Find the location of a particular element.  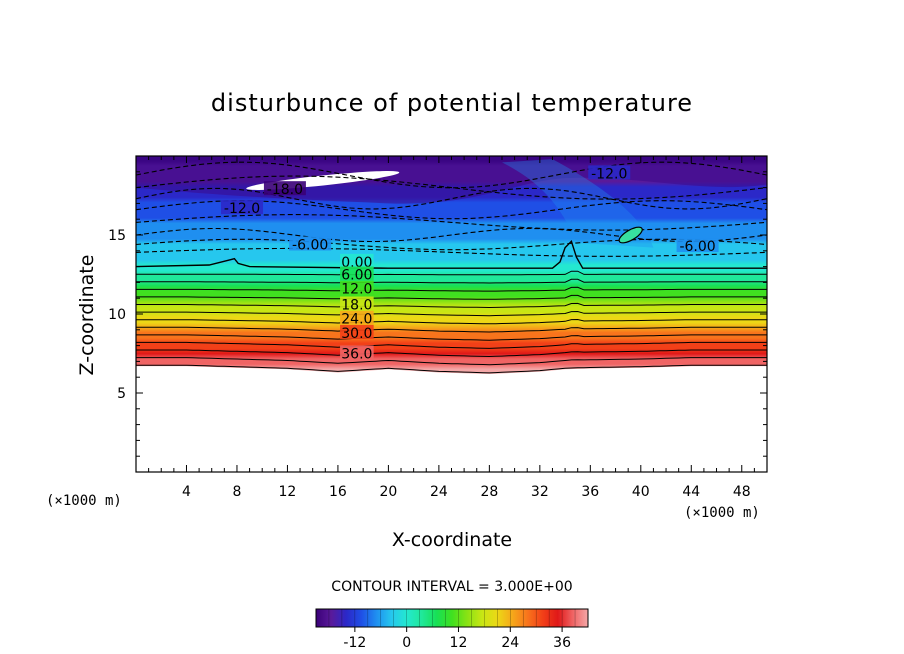

x-tick-label: 20 is located at coordinates (388, 492).